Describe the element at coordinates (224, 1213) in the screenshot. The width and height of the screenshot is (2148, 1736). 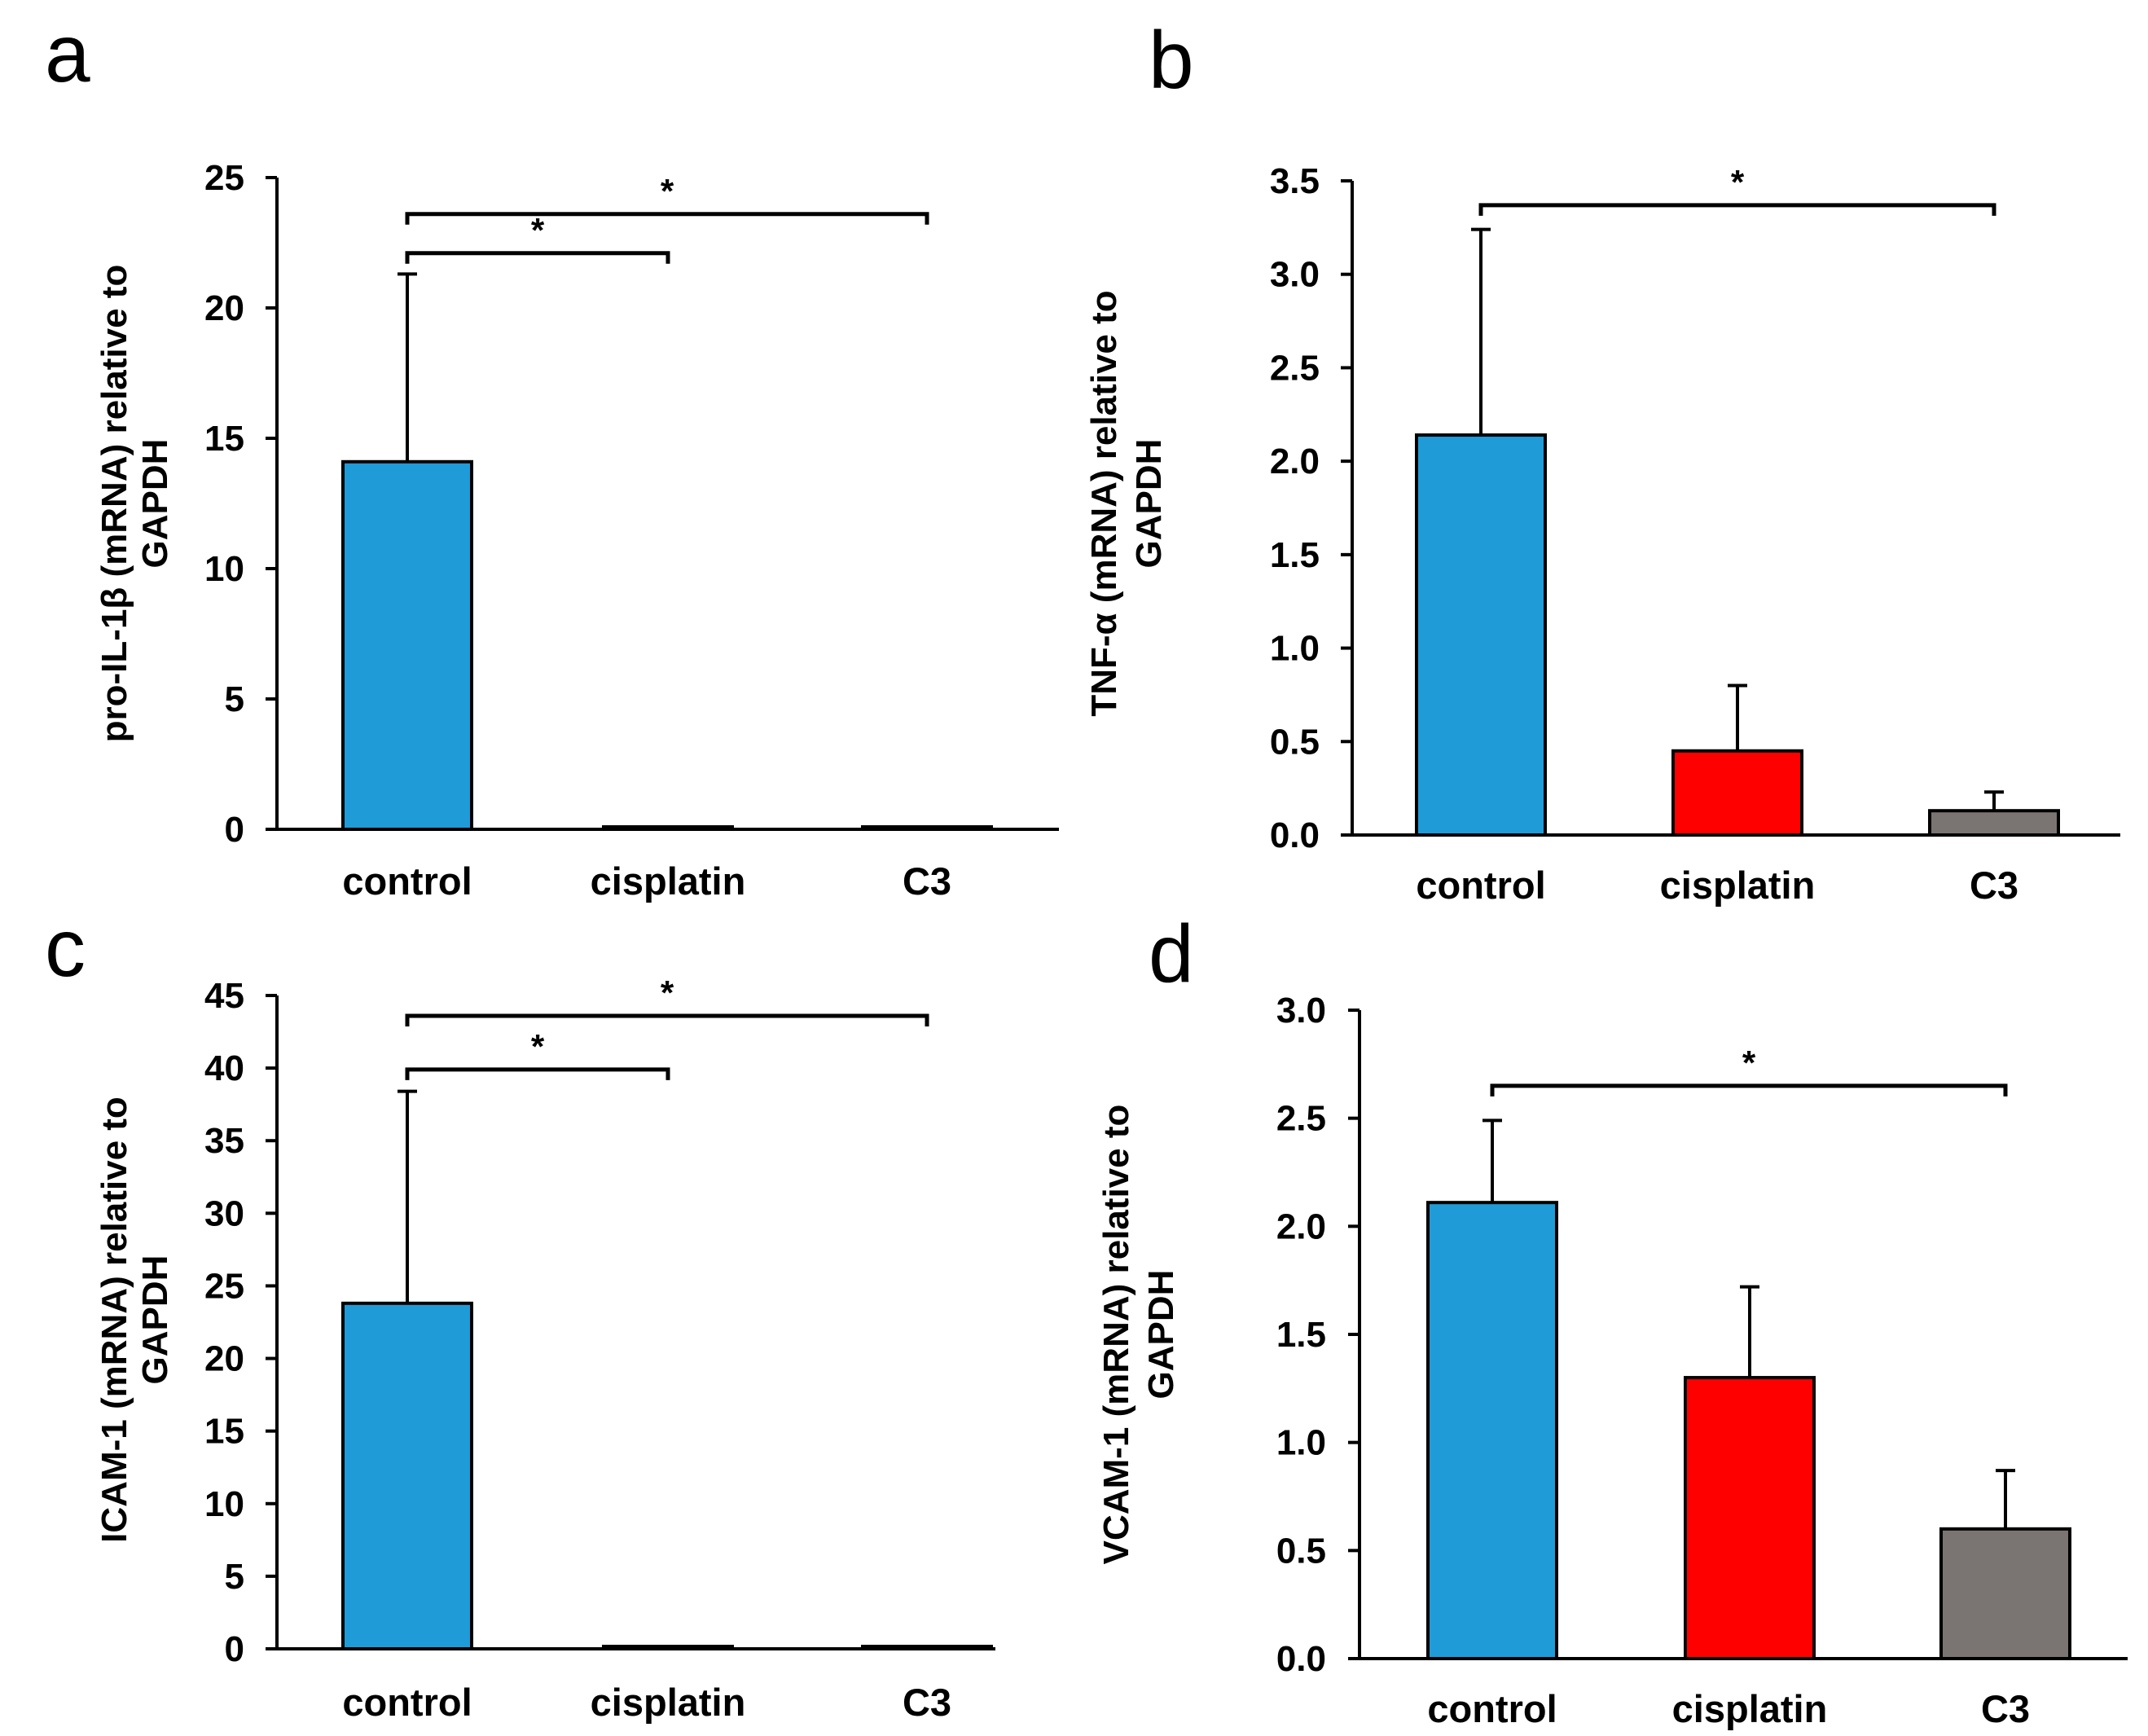
I see `y-tick-label: 30` at that location.